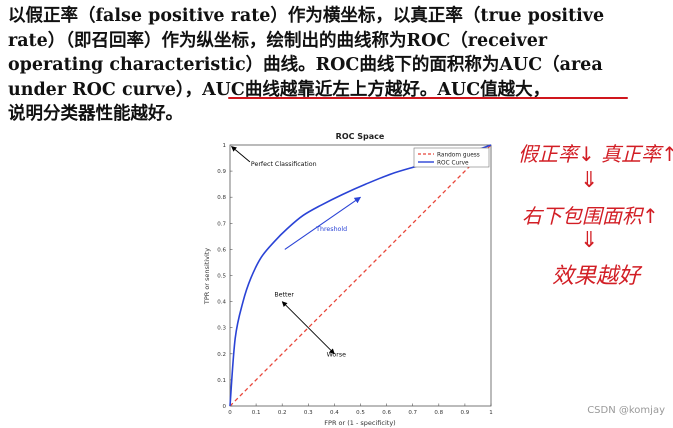 The width and height of the screenshot is (673, 428). Describe the element at coordinates (491, 413) in the screenshot. I see `x-tick-label: 1` at that location.